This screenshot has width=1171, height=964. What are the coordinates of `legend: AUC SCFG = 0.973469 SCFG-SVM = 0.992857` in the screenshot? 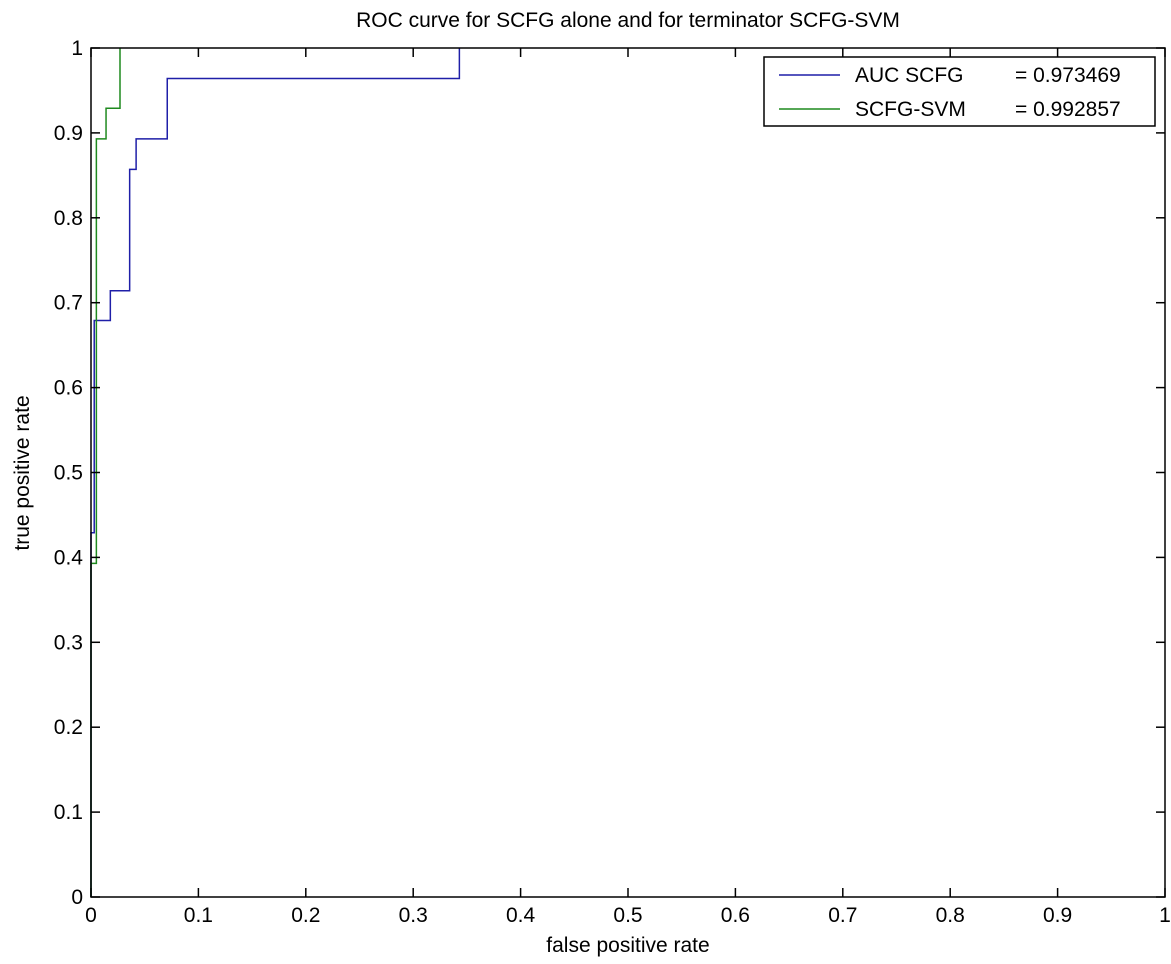 It's located at (959, 91).